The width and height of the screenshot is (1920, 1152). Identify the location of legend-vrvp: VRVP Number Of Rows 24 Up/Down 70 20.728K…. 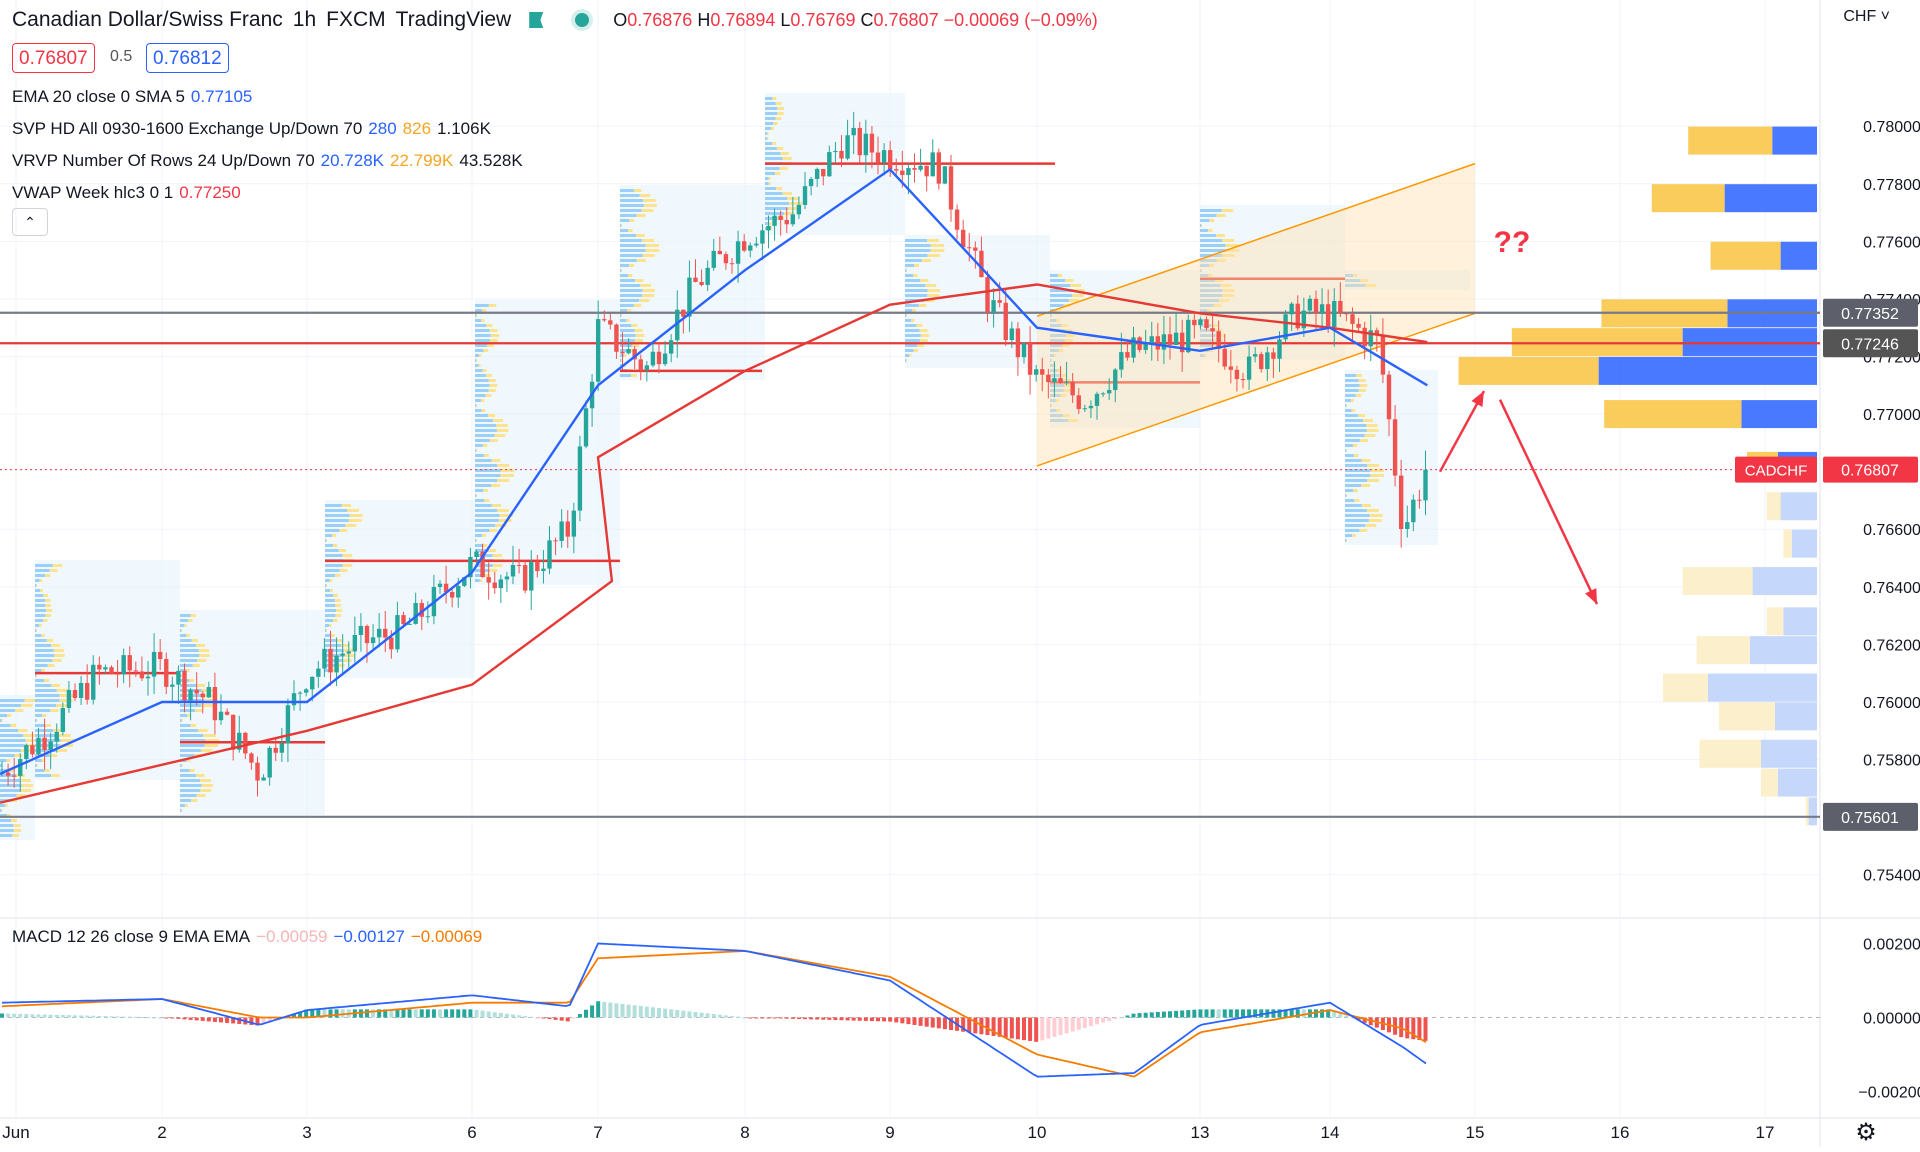
(267, 160).